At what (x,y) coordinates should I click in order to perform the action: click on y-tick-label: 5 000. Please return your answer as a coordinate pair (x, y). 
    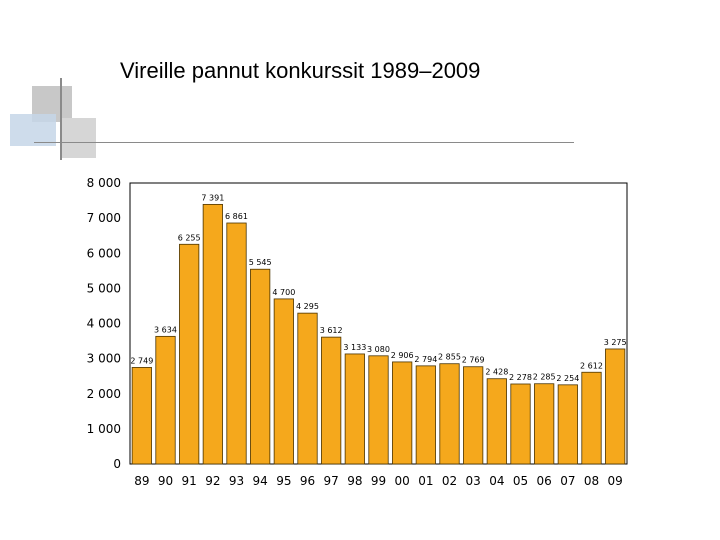
    Looking at the image, I should click on (104, 288).